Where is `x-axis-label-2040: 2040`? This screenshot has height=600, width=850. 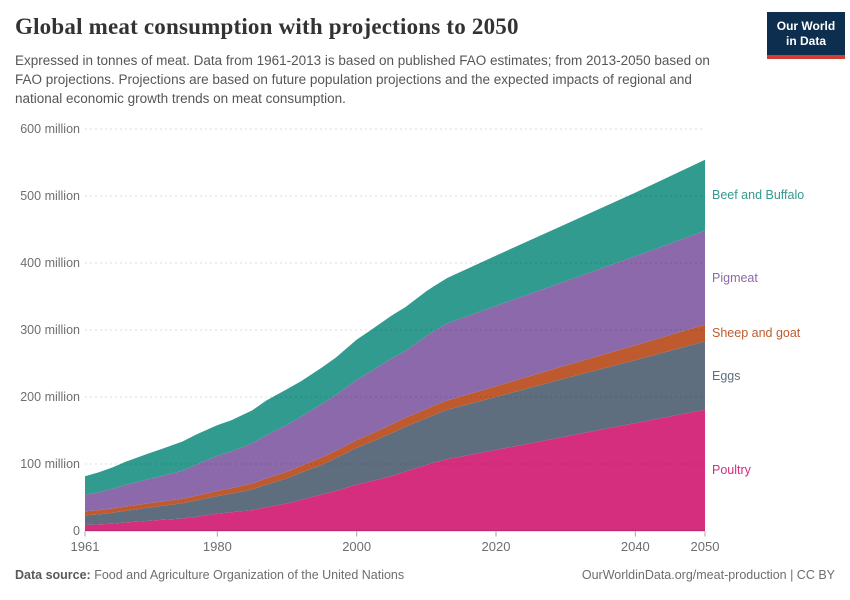
x-axis-label-2040: 2040 is located at coordinates (635, 546).